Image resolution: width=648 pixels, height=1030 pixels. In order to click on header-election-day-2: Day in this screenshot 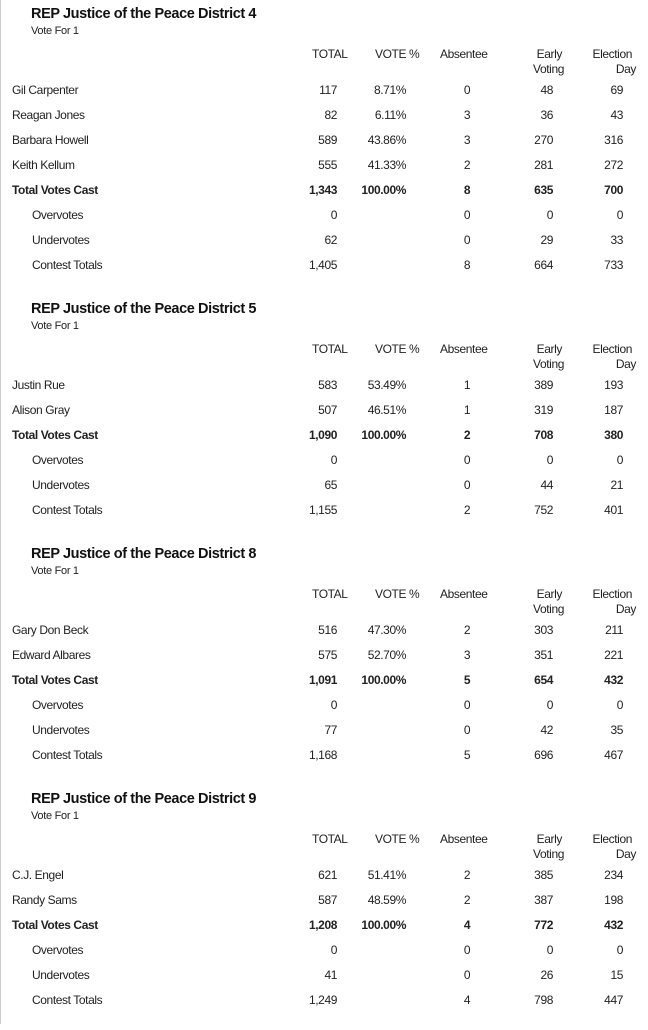, I will do `click(626, 854)`.